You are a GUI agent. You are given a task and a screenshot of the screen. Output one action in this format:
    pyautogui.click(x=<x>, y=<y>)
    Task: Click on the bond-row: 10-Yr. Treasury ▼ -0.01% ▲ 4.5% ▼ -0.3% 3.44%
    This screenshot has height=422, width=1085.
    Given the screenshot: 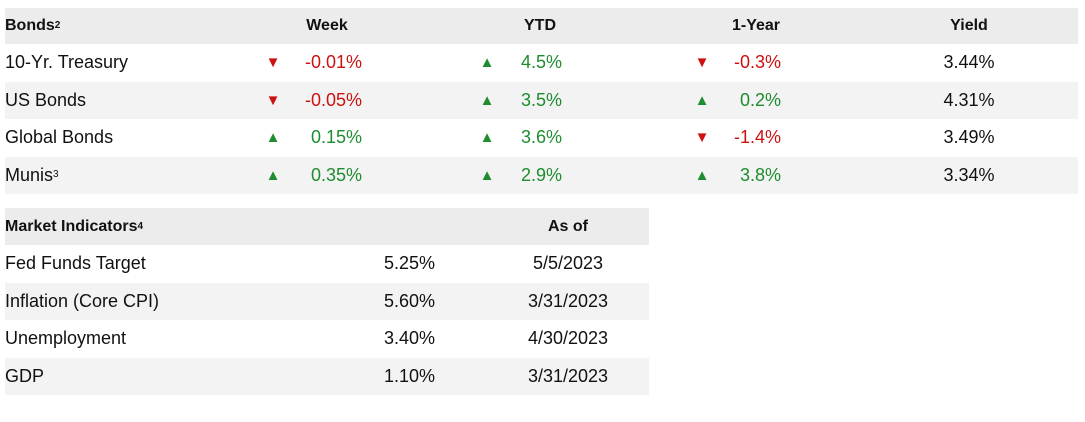 What is the action you would take?
    pyautogui.click(x=541, y=63)
    